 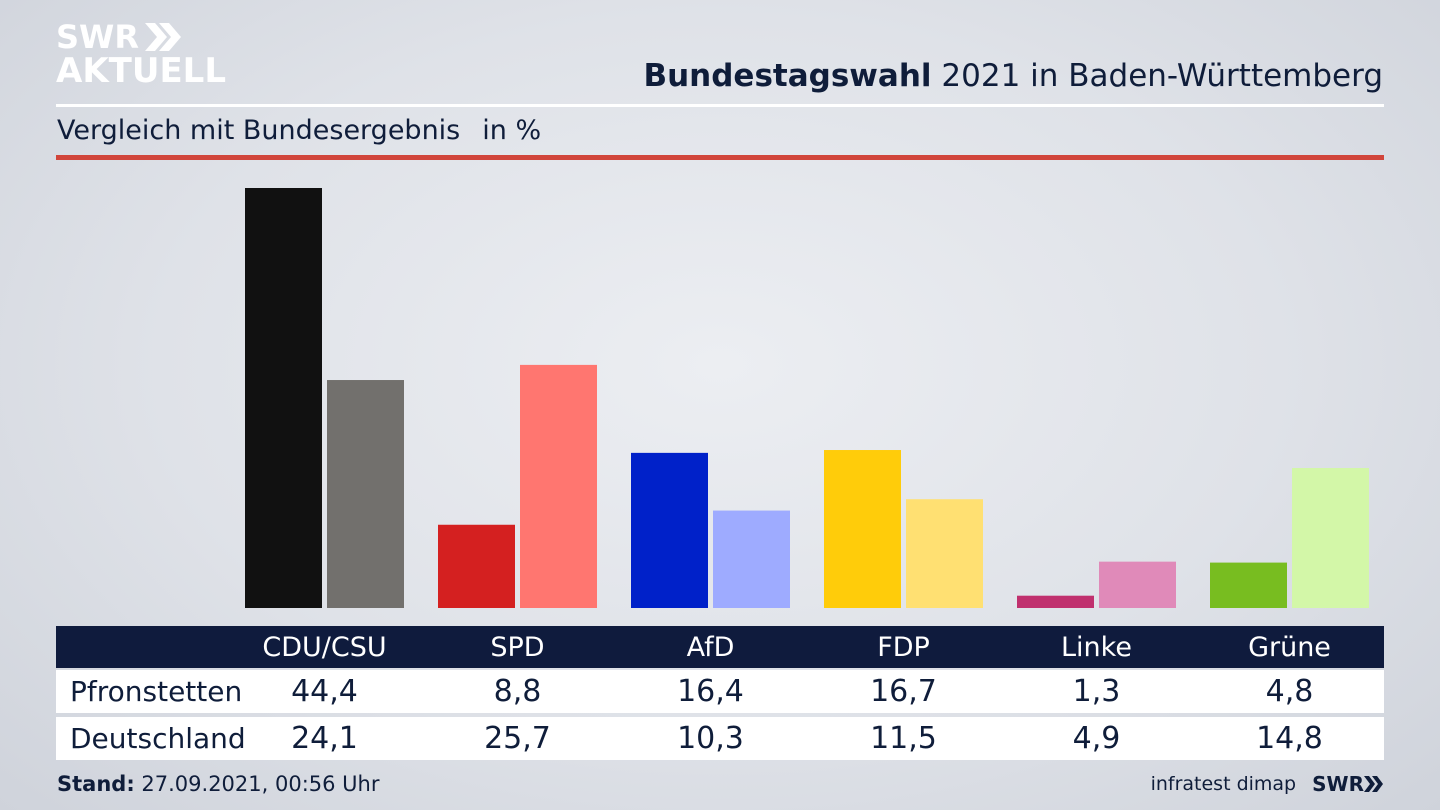 I want to click on column-header: AfD, so click(x=710, y=647).